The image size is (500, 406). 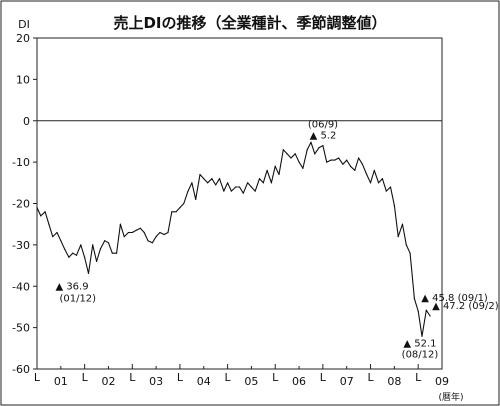 I want to click on annotation-value: ▲ 52.1, so click(x=419, y=343).